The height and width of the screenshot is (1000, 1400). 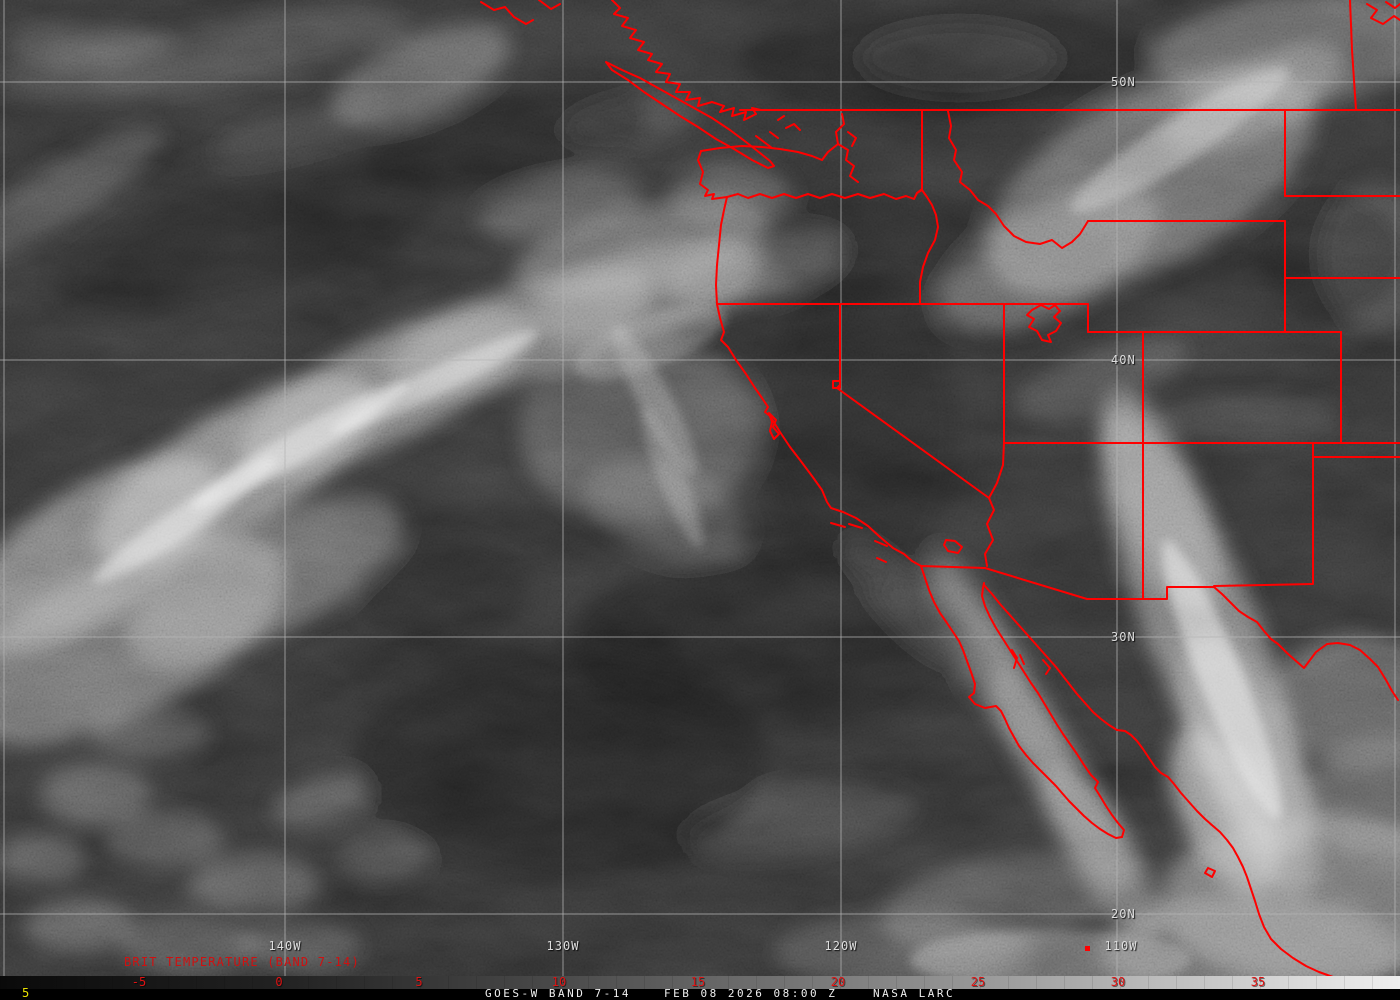 I want to click on sk-mb-border, so click(x=1353, y=55).